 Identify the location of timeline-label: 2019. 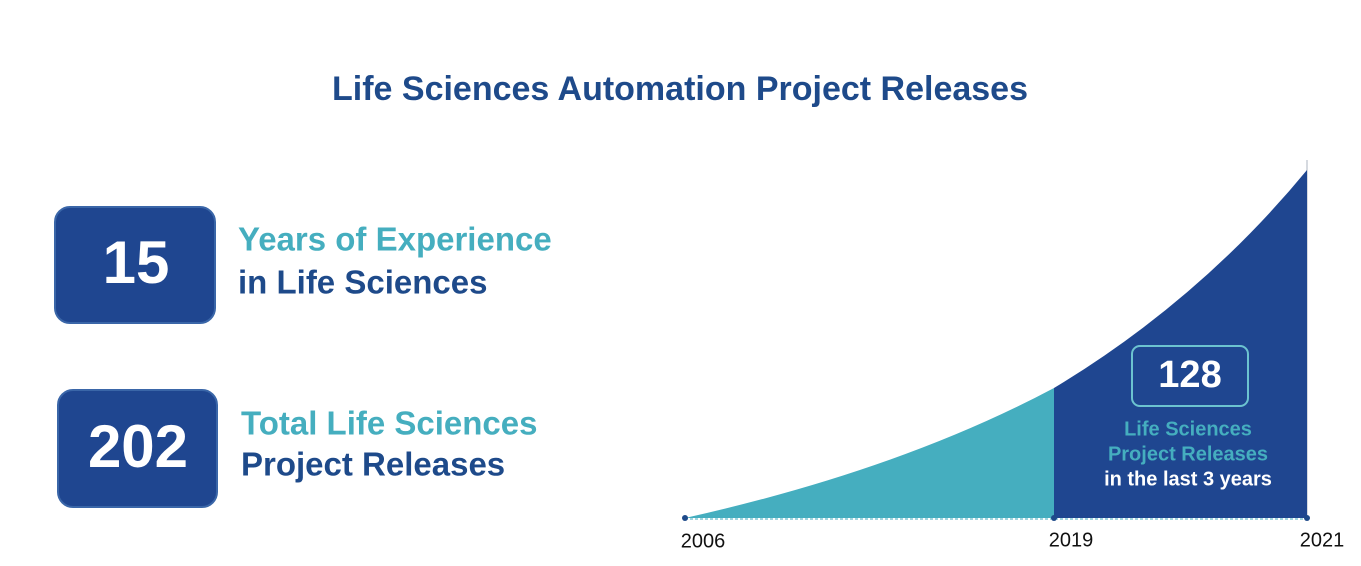
(1071, 540).